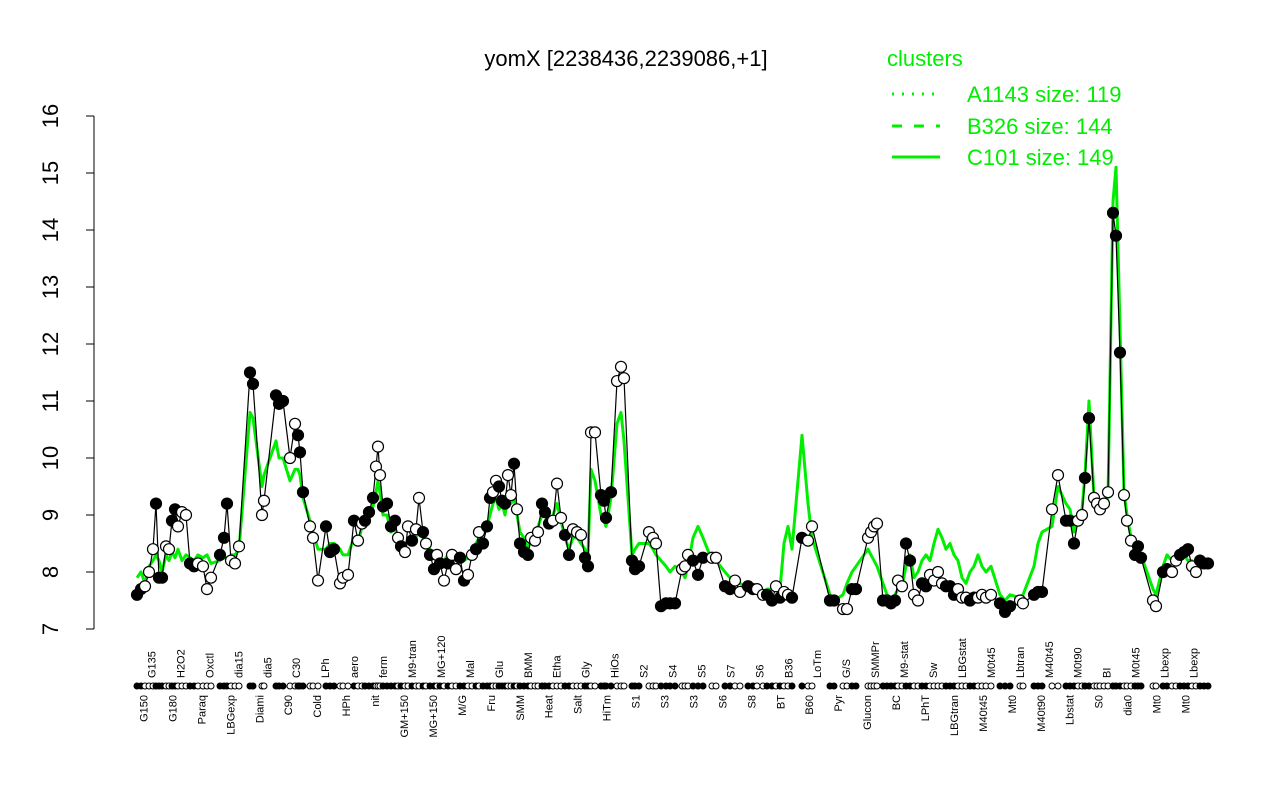  Describe the element at coordinates (963, 658) in the screenshot. I see `x-tick-label: LBGstat` at that location.